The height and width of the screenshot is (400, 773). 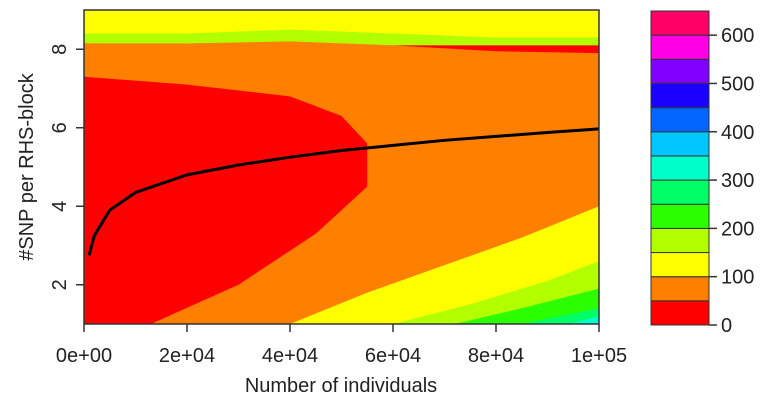 What do you see at coordinates (737, 181) in the screenshot?
I see `colorbar-tick-label: 300` at bounding box center [737, 181].